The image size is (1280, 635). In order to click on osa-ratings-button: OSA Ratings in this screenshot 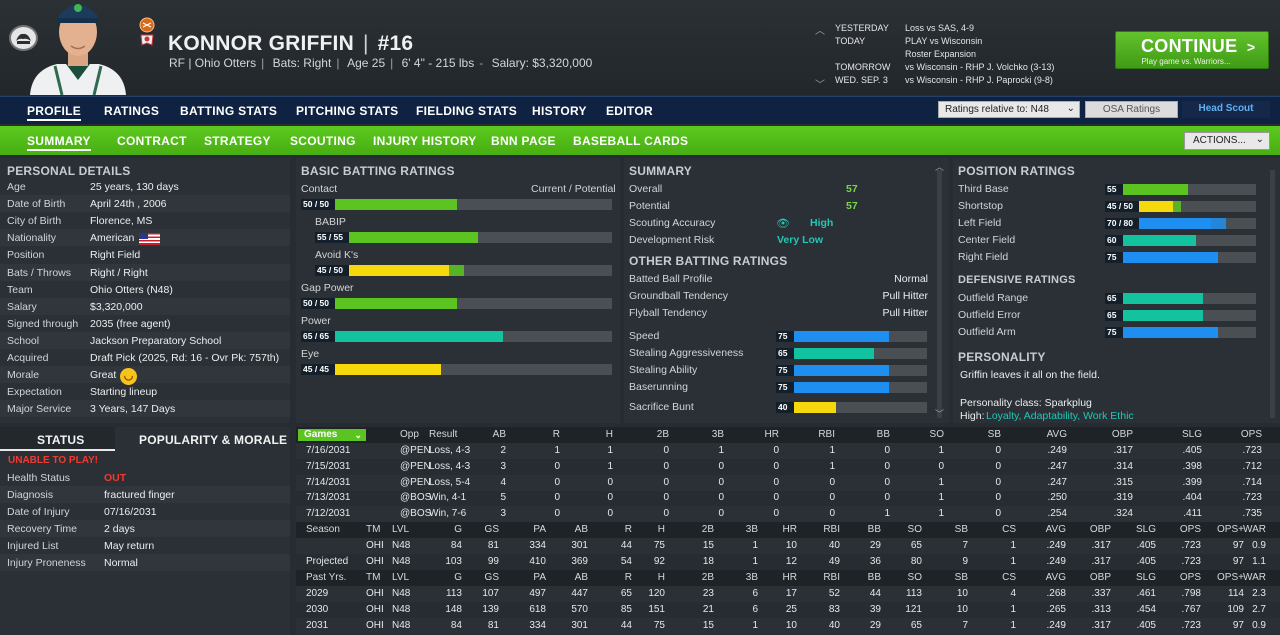, I will do `click(1131, 109)`.